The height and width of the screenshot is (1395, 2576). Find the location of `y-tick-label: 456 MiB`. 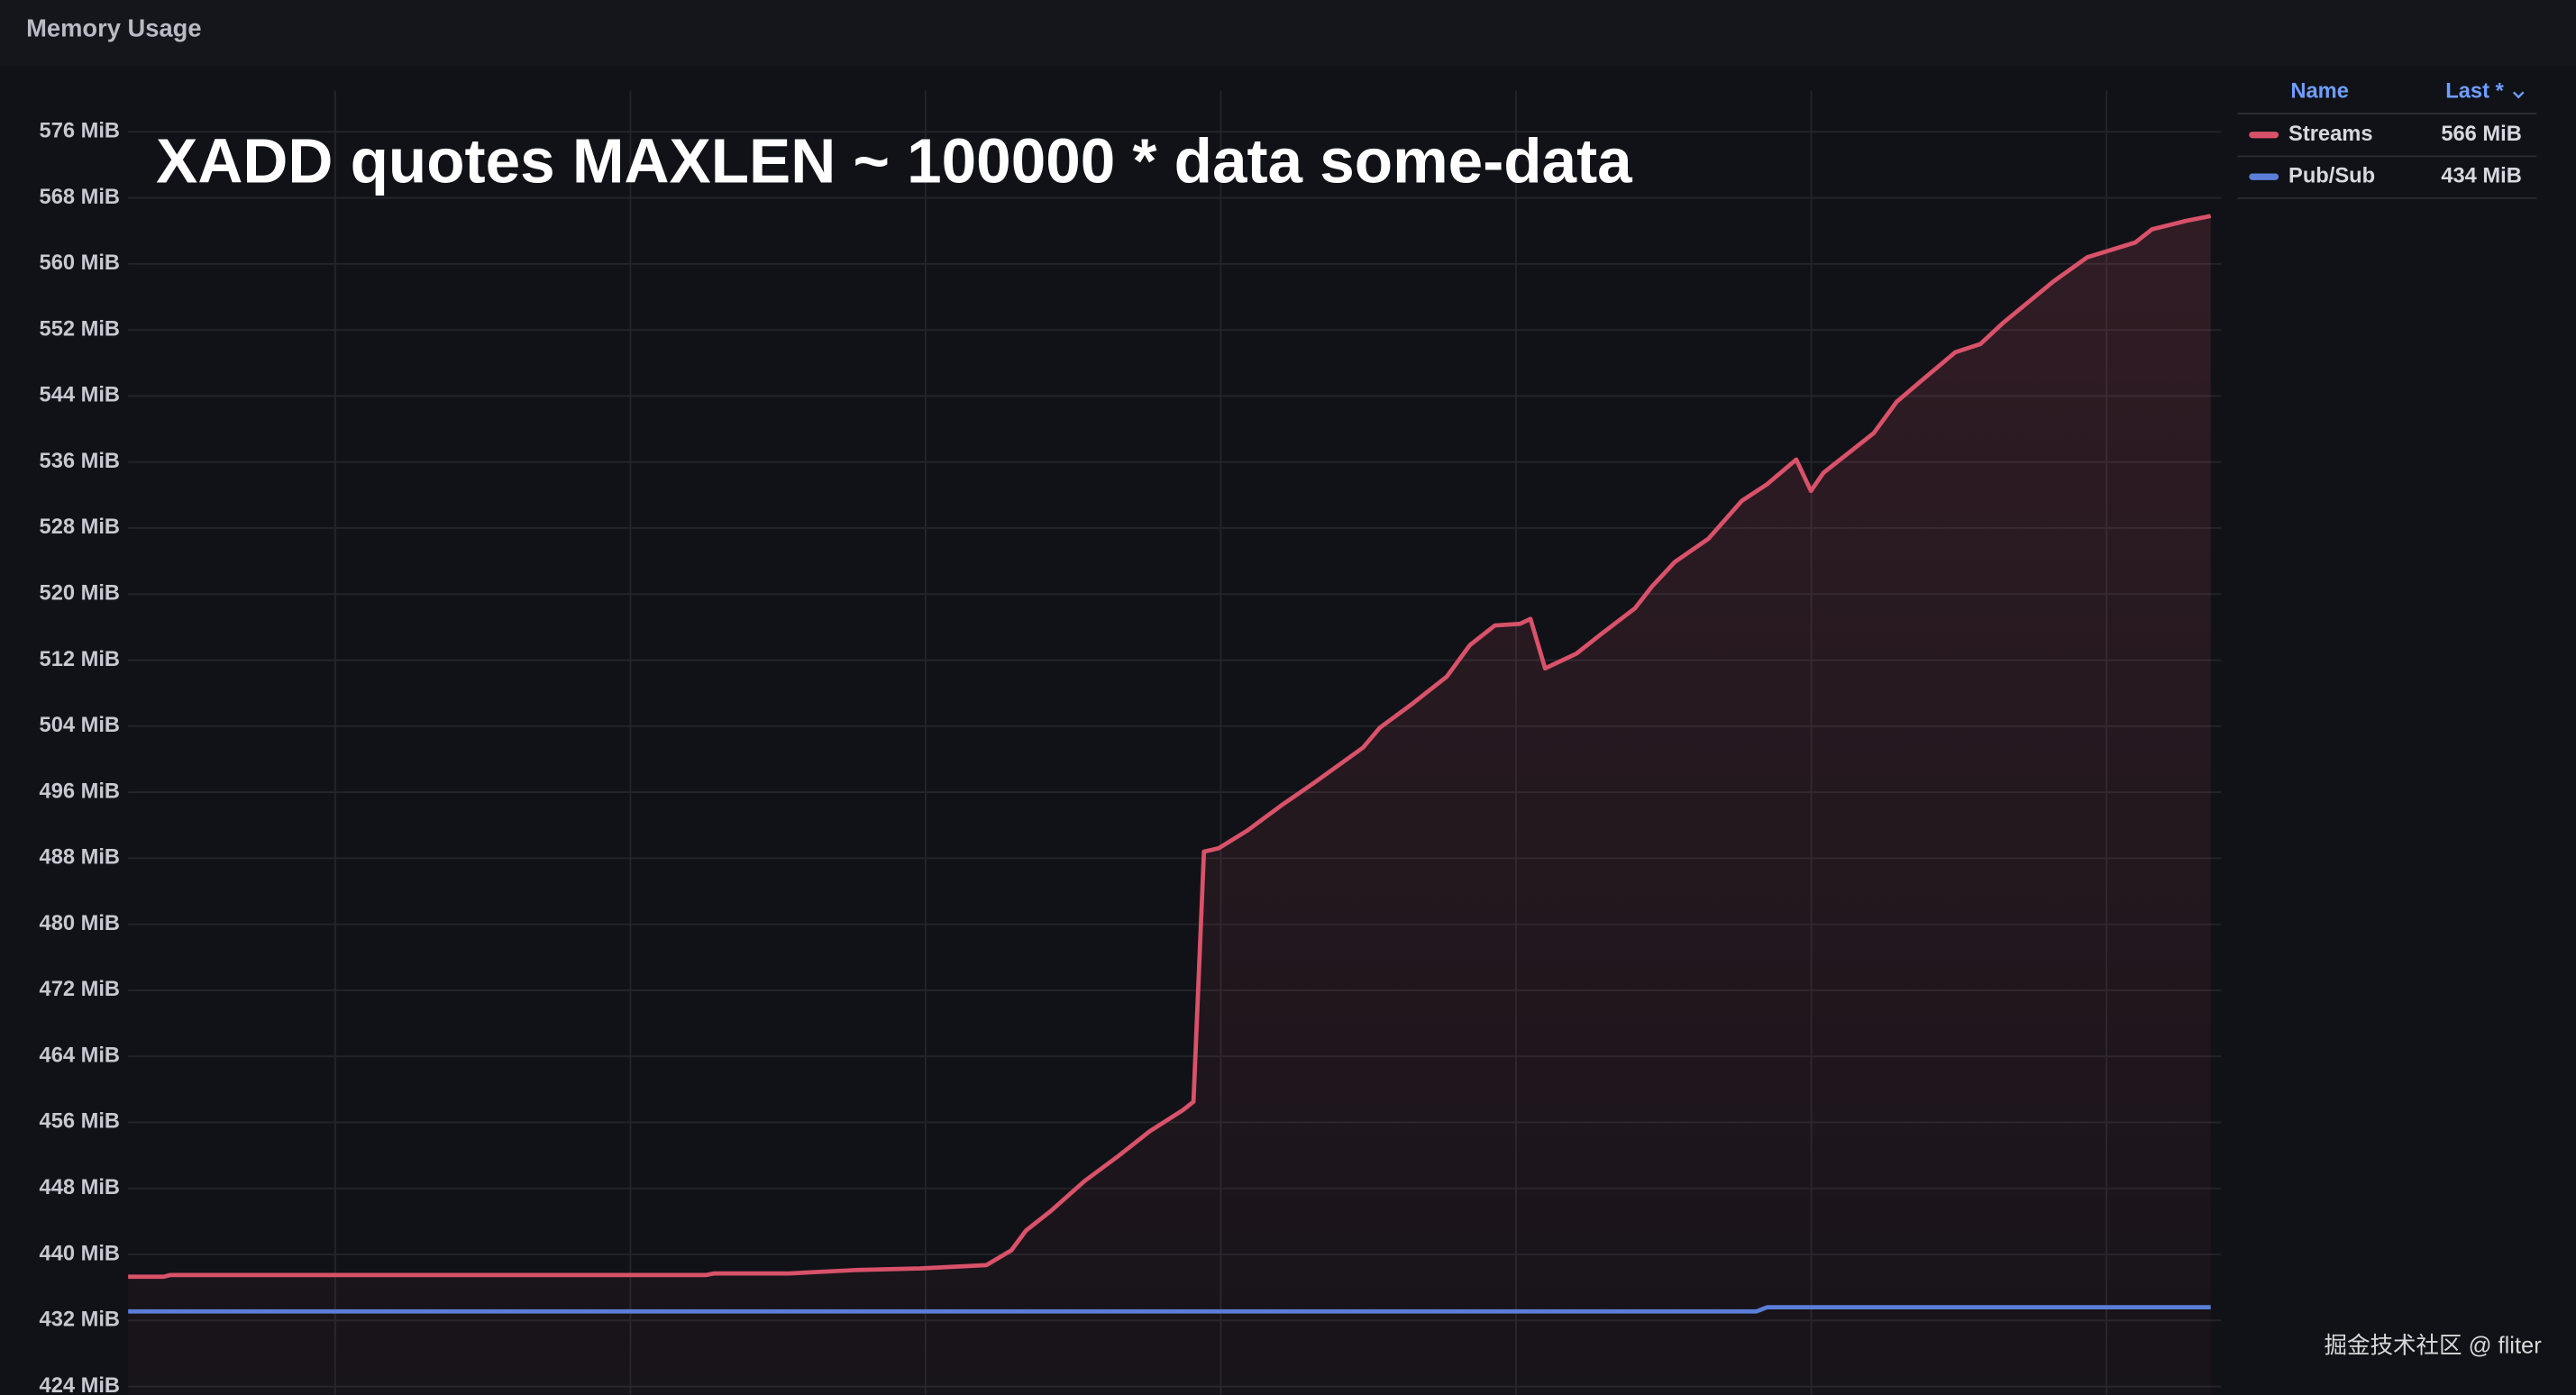

y-tick-label: 456 MiB is located at coordinates (80, 1122).